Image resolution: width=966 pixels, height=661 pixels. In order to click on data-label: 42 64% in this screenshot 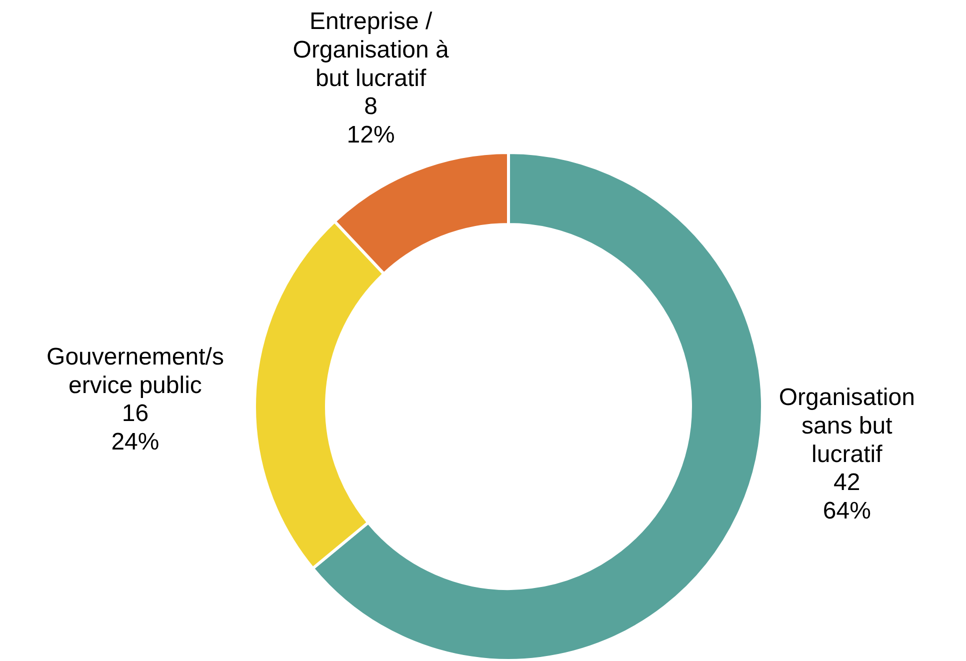, I will do `click(846, 496)`.